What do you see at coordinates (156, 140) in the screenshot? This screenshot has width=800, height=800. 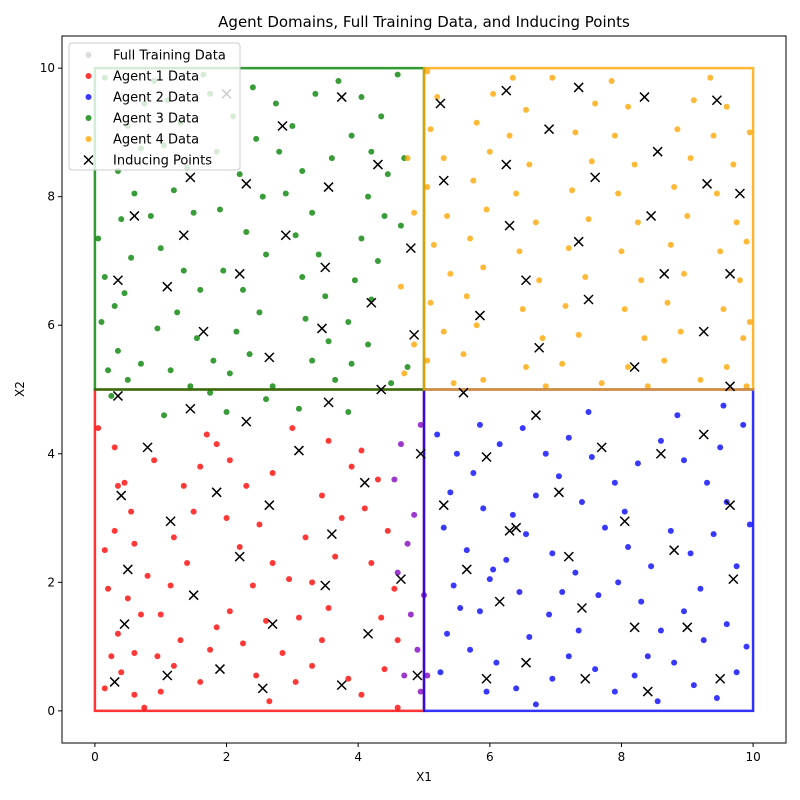 I see `legend-label: Agent 4 Data` at bounding box center [156, 140].